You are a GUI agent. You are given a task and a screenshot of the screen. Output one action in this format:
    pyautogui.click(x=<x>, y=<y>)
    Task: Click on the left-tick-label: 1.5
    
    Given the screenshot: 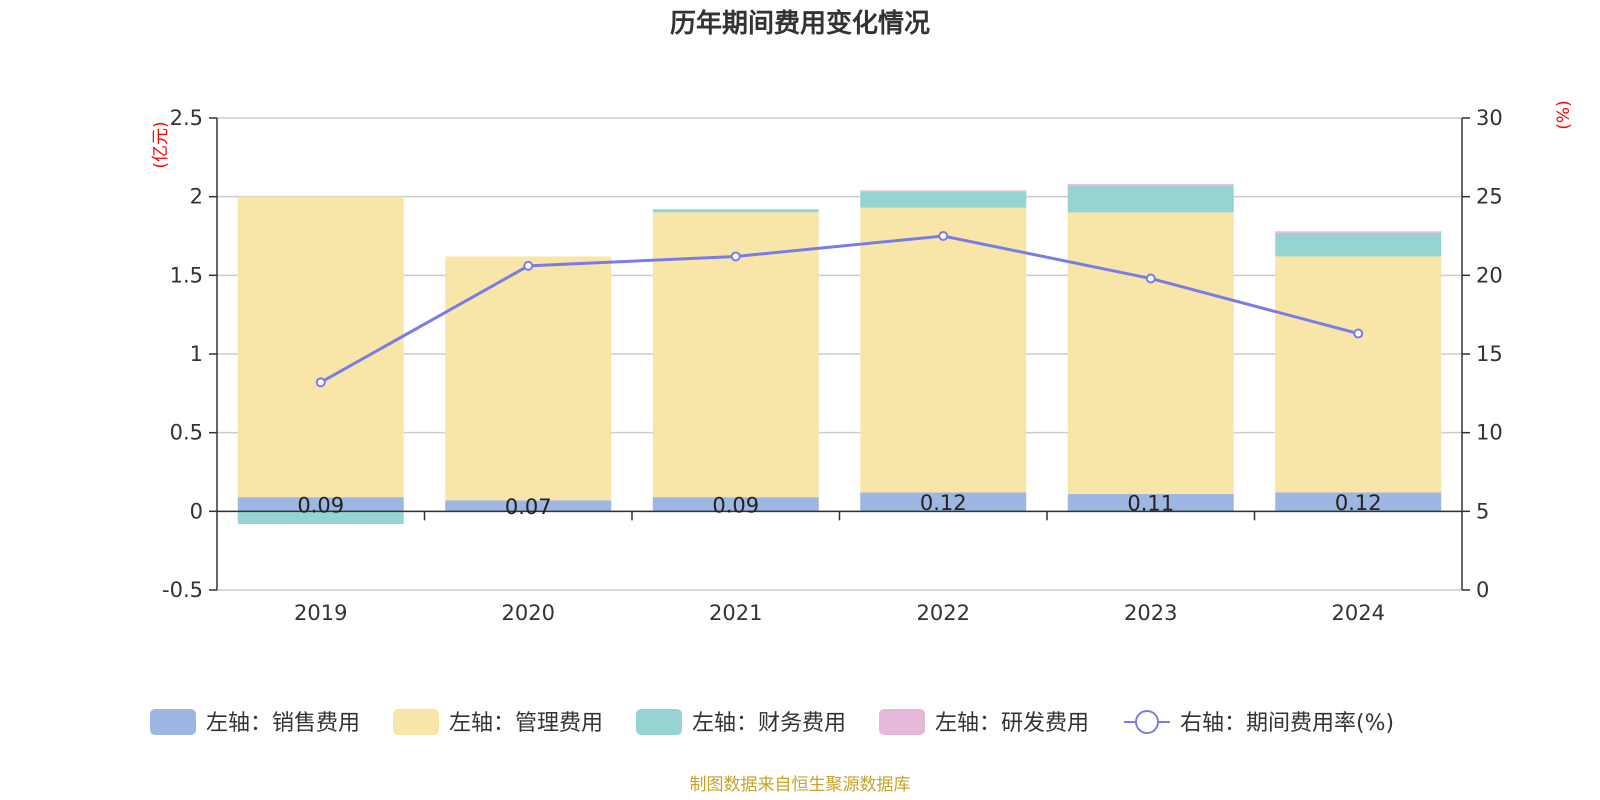 What is the action you would take?
    pyautogui.click(x=186, y=275)
    